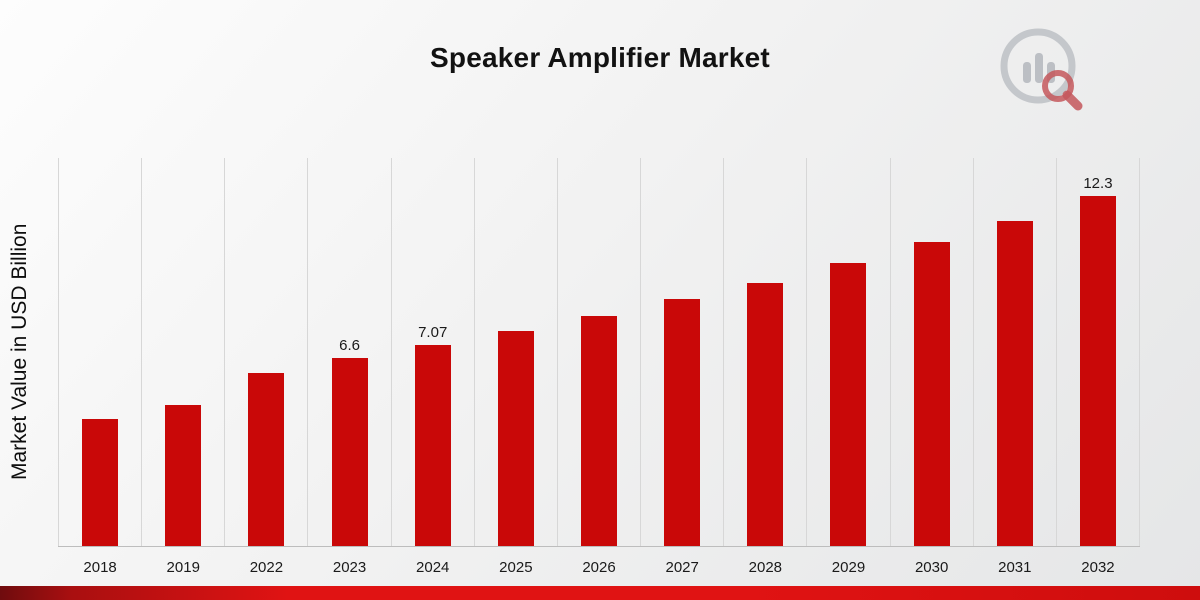  I want to click on footer-accent-bar, so click(600, 593).